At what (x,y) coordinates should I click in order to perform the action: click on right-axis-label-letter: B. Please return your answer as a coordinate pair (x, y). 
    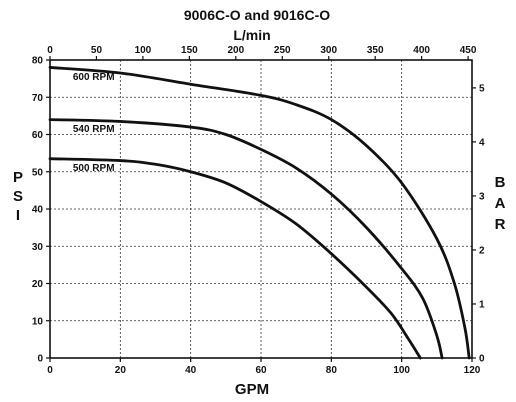
    Looking at the image, I should click on (500, 182).